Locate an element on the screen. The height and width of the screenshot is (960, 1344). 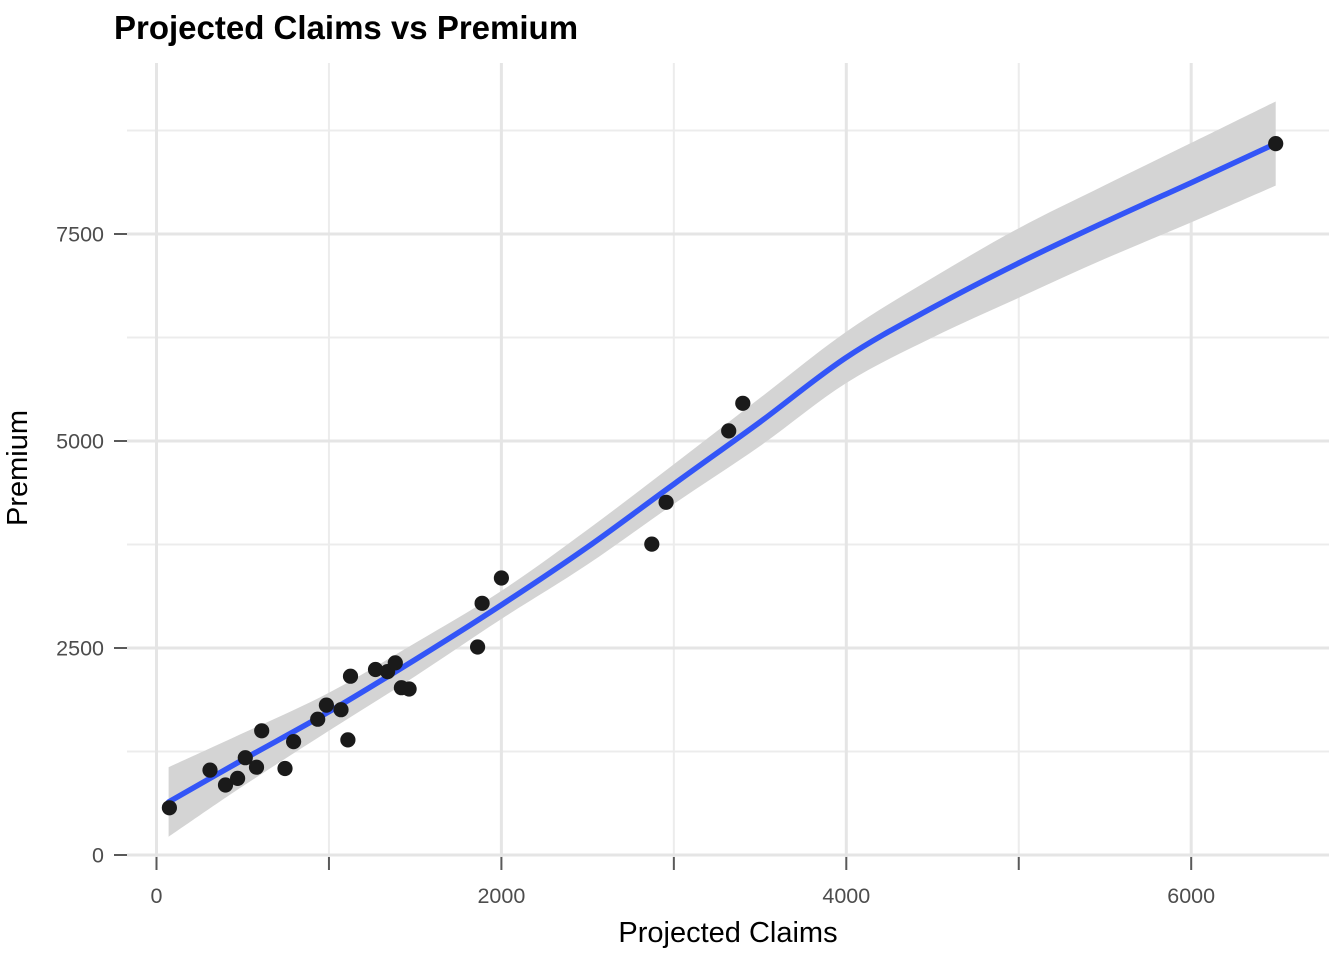
x-tick-label: 2000 is located at coordinates (501, 896).